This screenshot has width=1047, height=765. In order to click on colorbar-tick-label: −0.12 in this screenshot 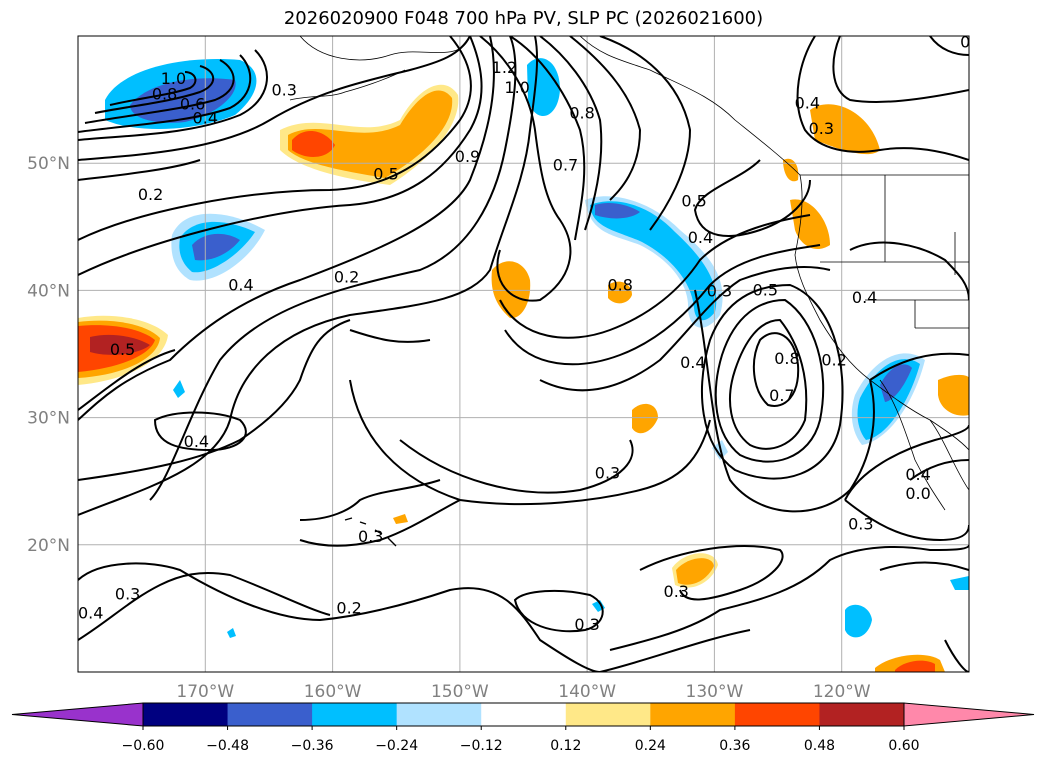, I will do `click(481, 746)`.